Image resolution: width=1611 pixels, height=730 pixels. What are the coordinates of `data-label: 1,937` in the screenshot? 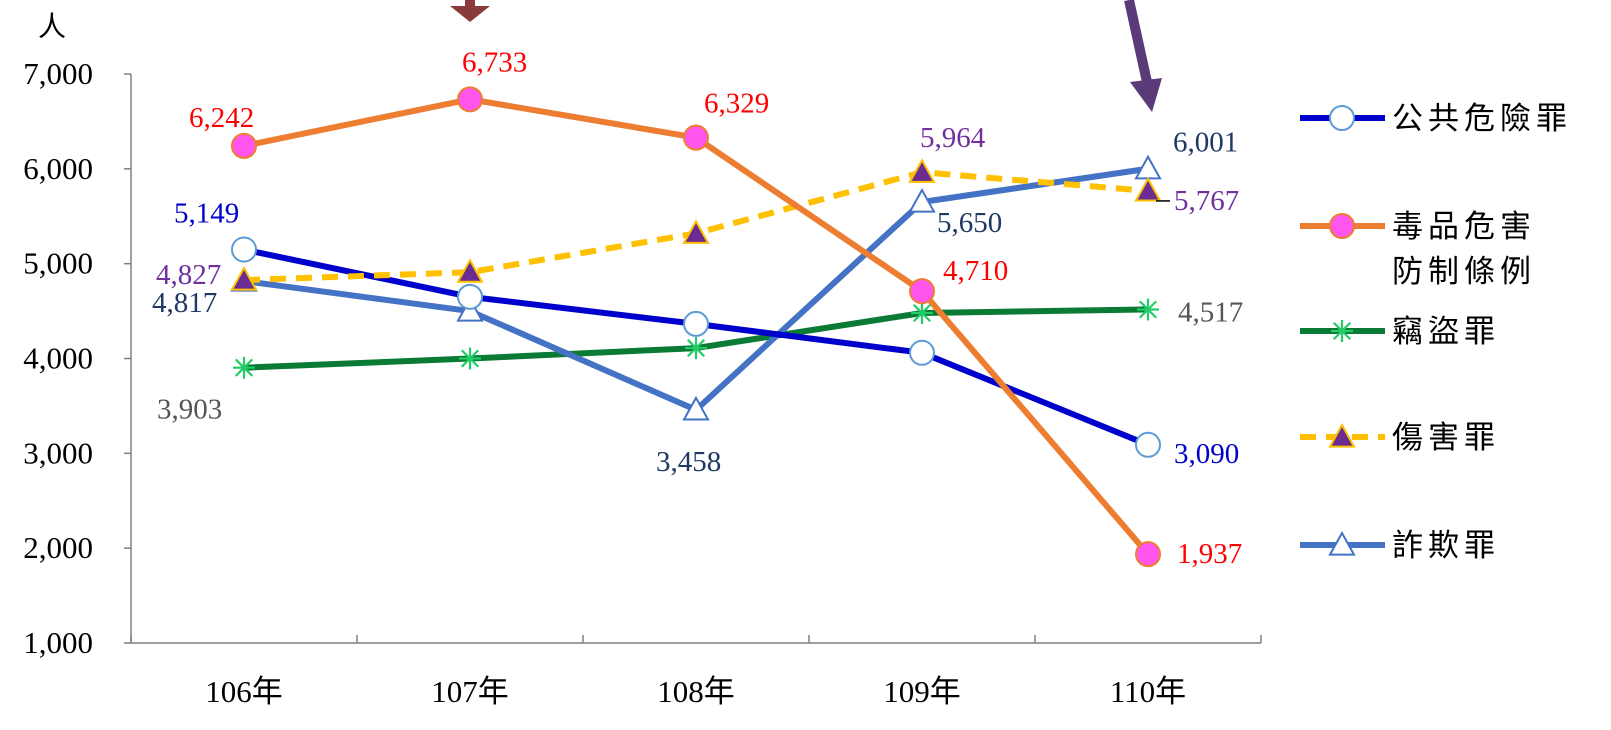 It's located at (1209, 554).